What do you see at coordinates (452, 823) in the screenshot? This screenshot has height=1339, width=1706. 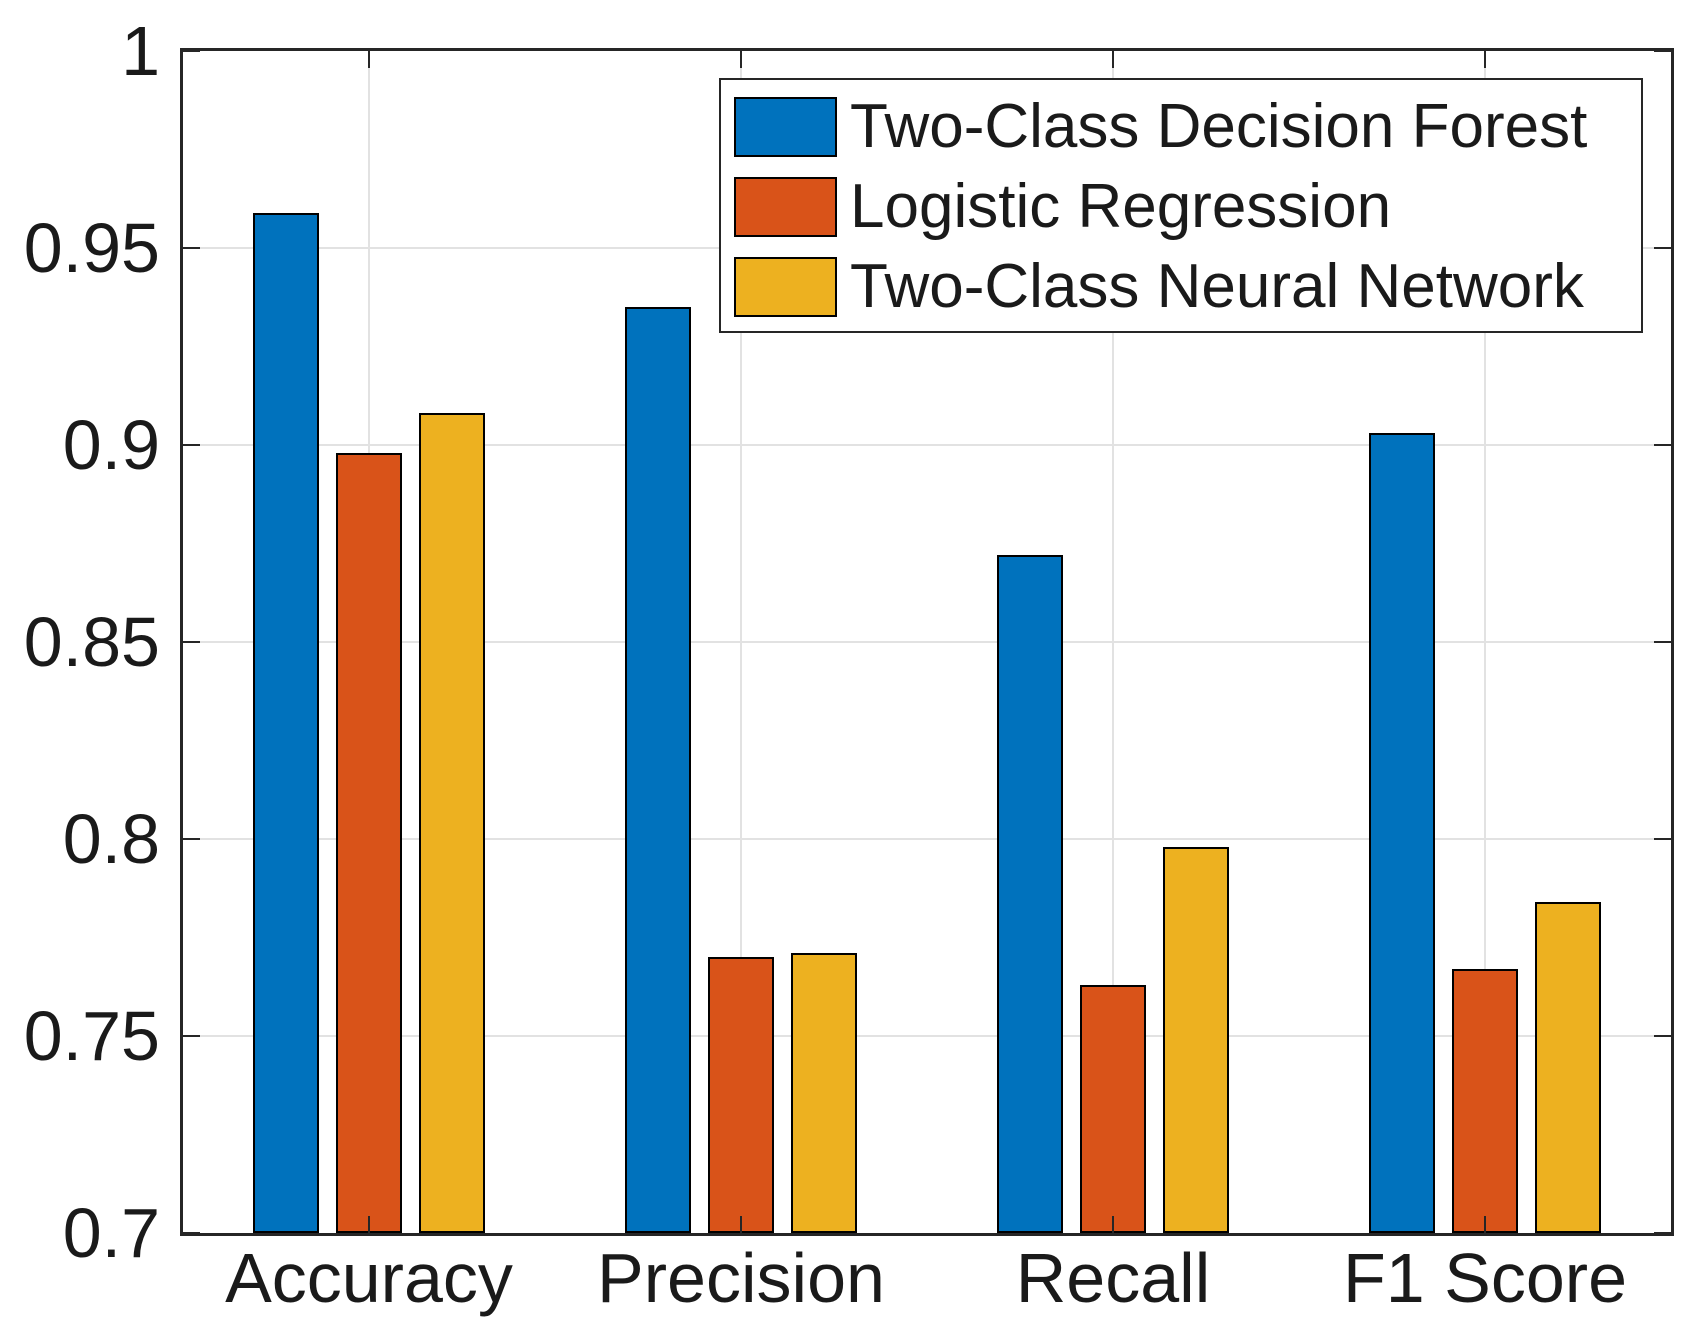 I see `bar-two-class-neural-network-accuracy` at bounding box center [452, 823].